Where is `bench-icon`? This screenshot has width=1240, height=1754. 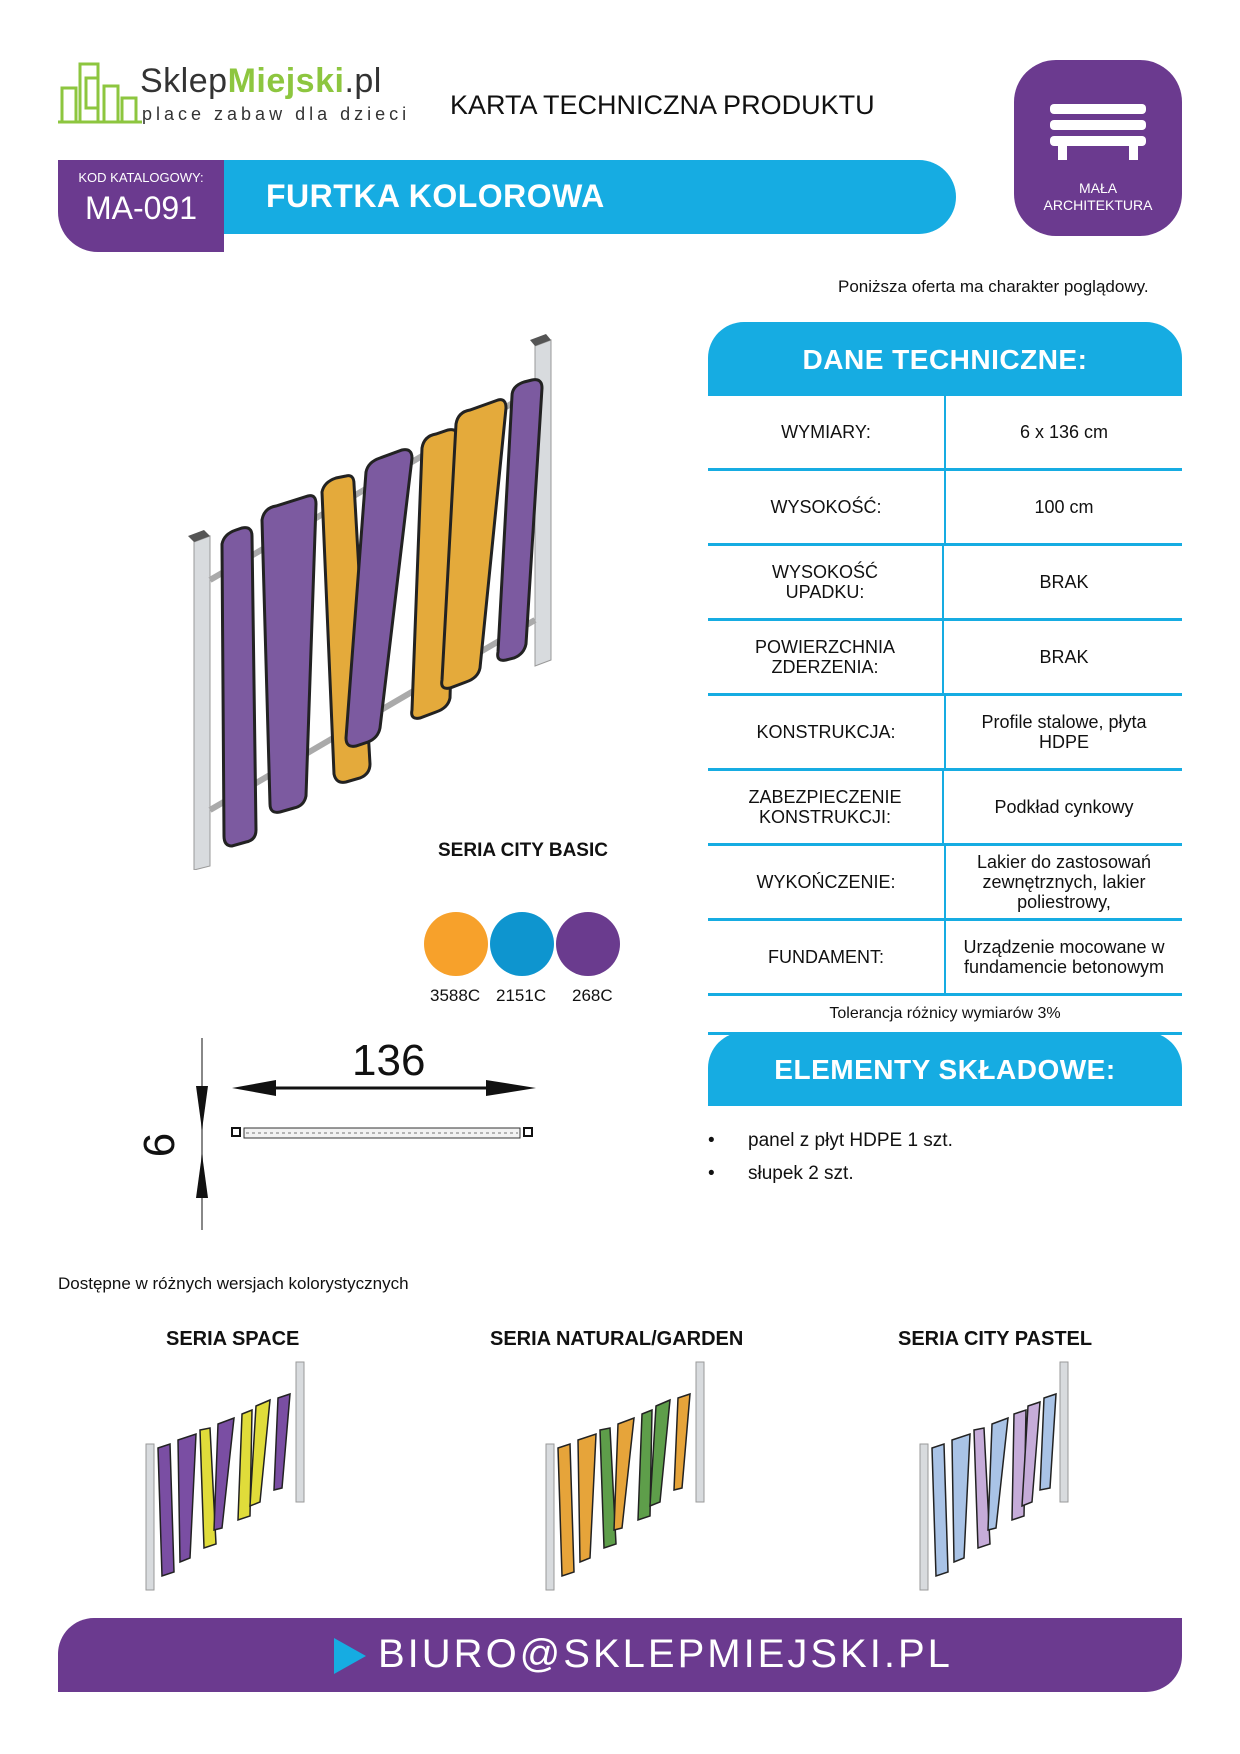
bench-icon is located at coordinates (1098, 132).